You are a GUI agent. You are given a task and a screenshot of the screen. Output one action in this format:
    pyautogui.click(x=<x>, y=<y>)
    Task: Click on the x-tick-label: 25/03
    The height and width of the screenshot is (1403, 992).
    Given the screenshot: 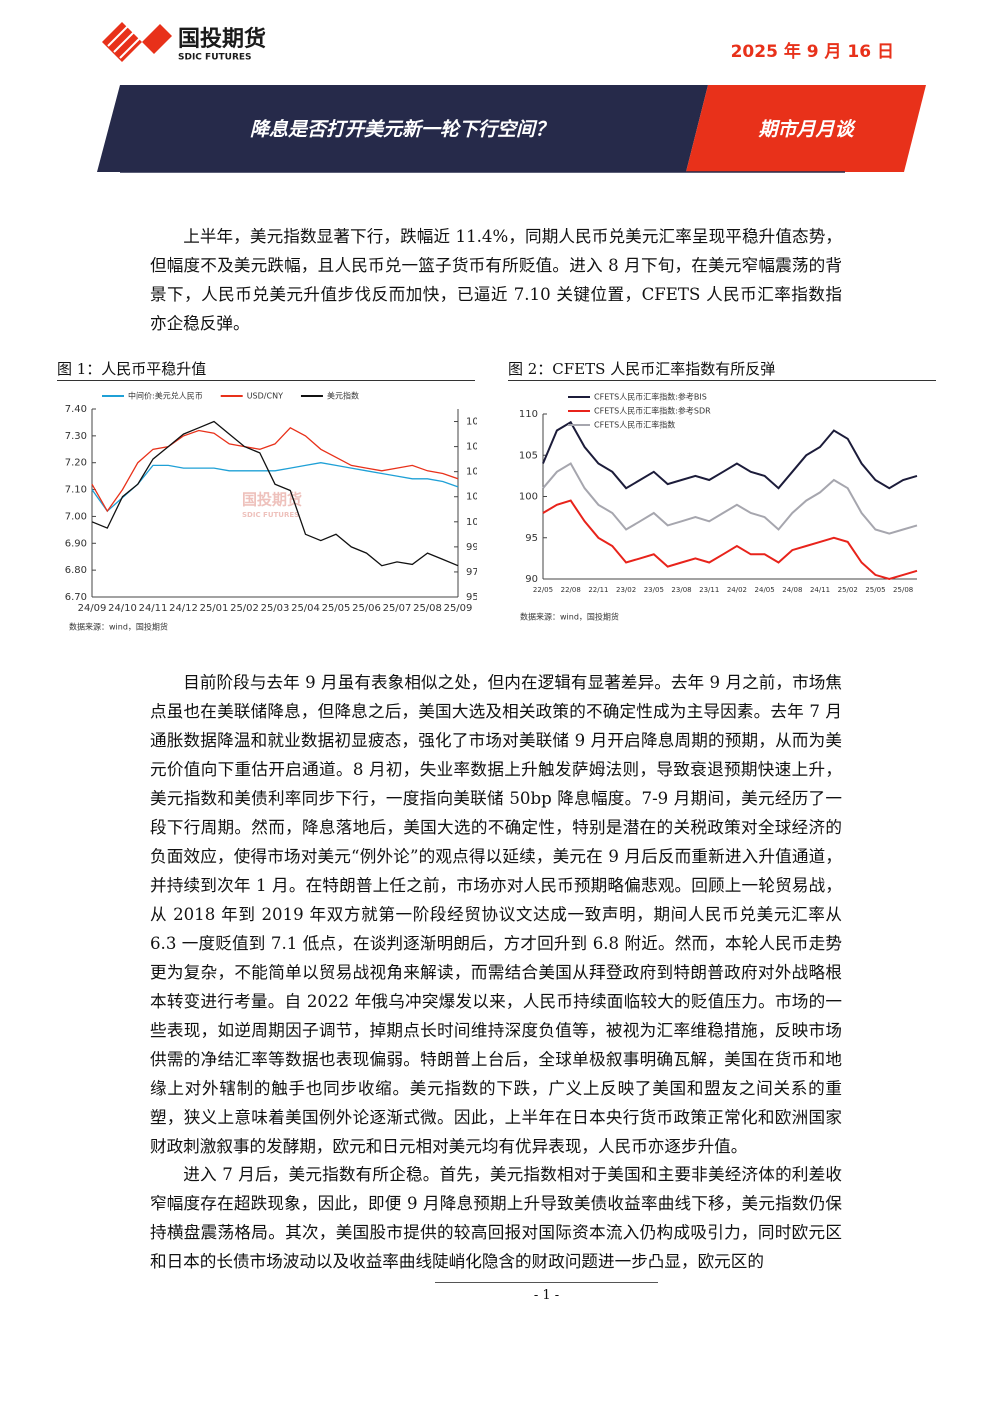 What is the action you would take?
    pyautogui.click(x=275, y=608)
    